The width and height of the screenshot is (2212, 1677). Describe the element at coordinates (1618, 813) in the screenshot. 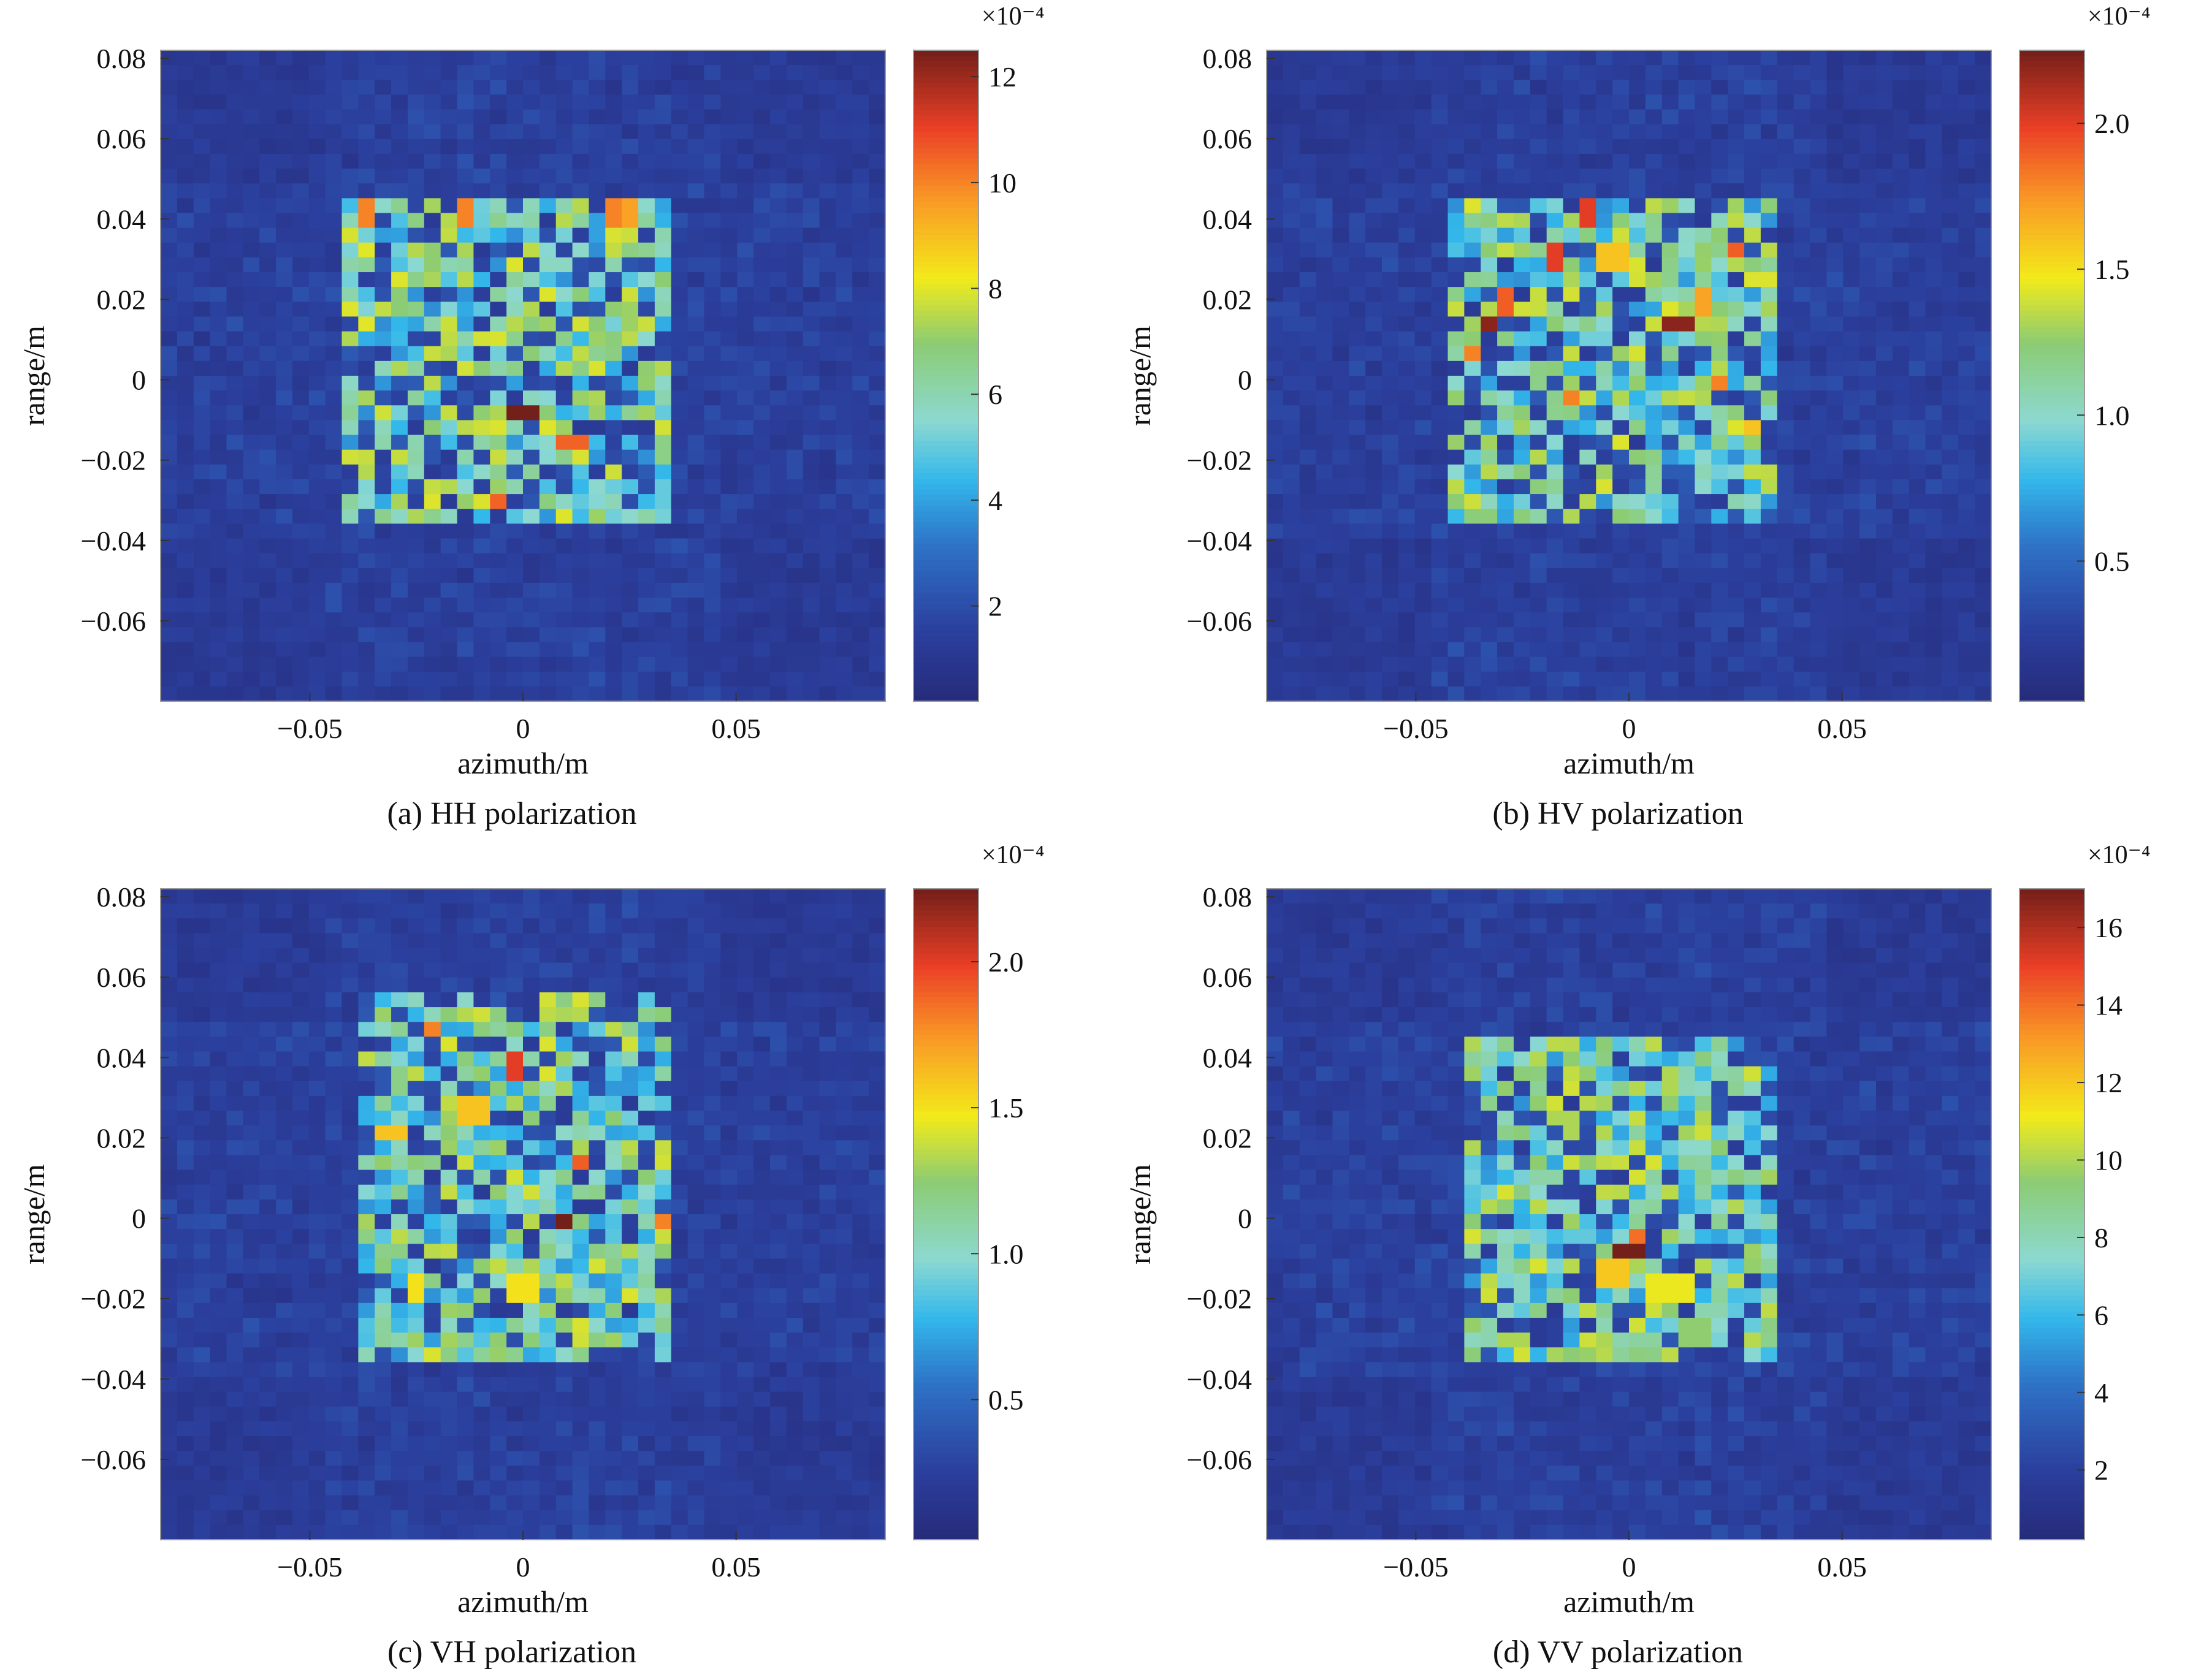

I see `chart-caption: (b) HV polarization` at that location.